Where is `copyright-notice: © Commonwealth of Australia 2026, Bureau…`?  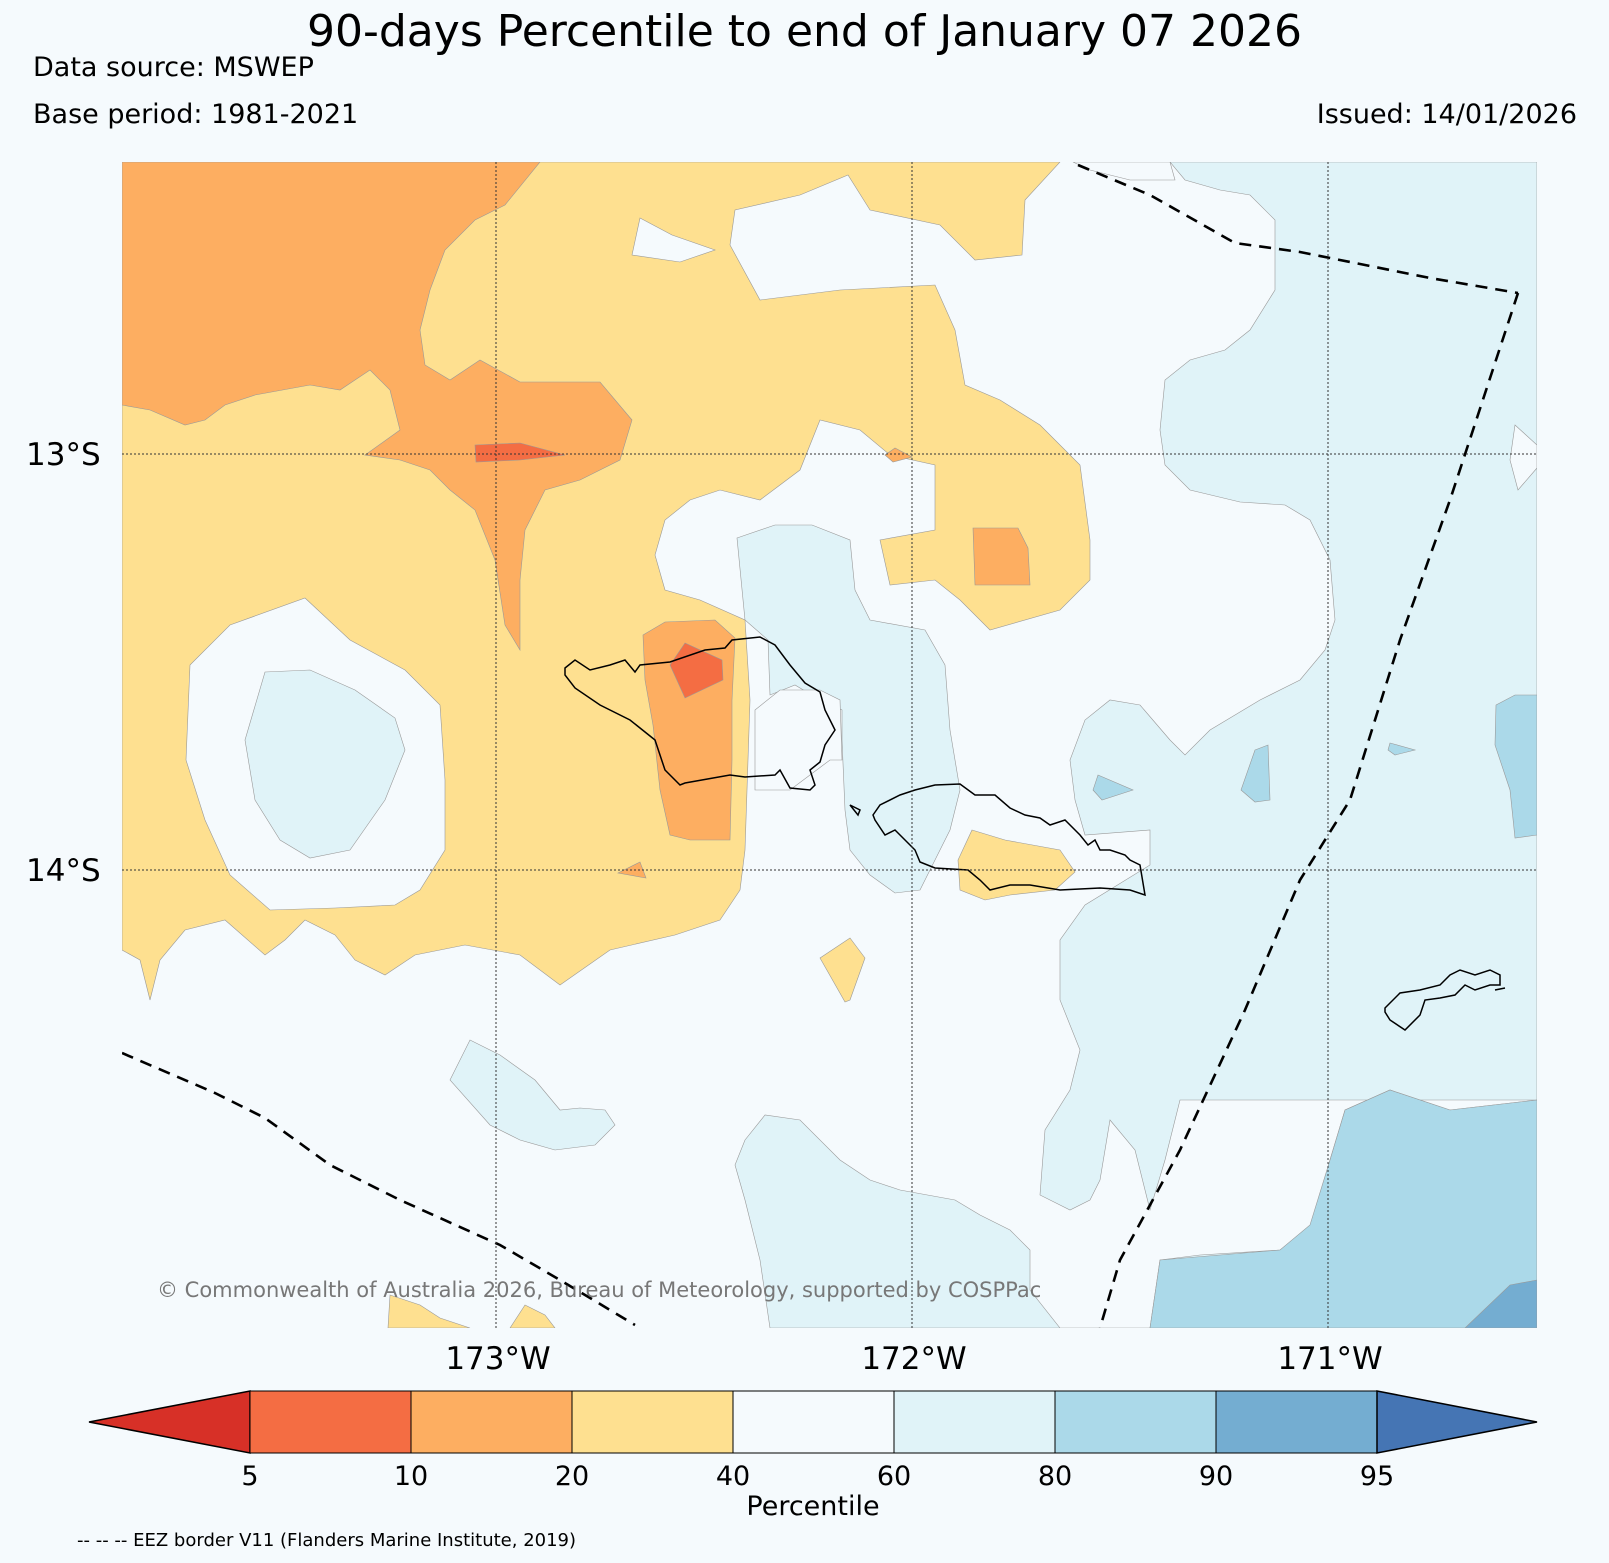
copyright-notice: © Commonwealth of Australia 2026, Bureau… is located at coordinates (599, 1290).